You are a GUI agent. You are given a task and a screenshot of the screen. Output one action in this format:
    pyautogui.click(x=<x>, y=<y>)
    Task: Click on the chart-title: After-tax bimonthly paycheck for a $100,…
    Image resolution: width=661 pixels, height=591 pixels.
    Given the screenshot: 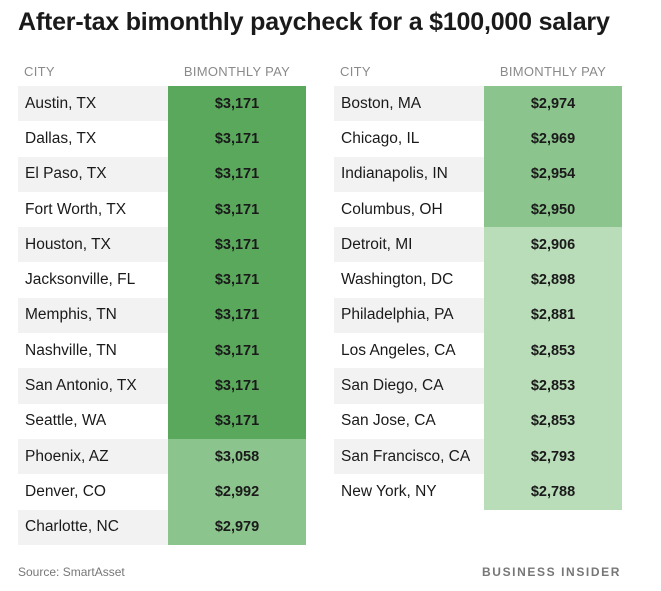 What is the action you would take?
    pyautogui.click(x=314, y=22)
    